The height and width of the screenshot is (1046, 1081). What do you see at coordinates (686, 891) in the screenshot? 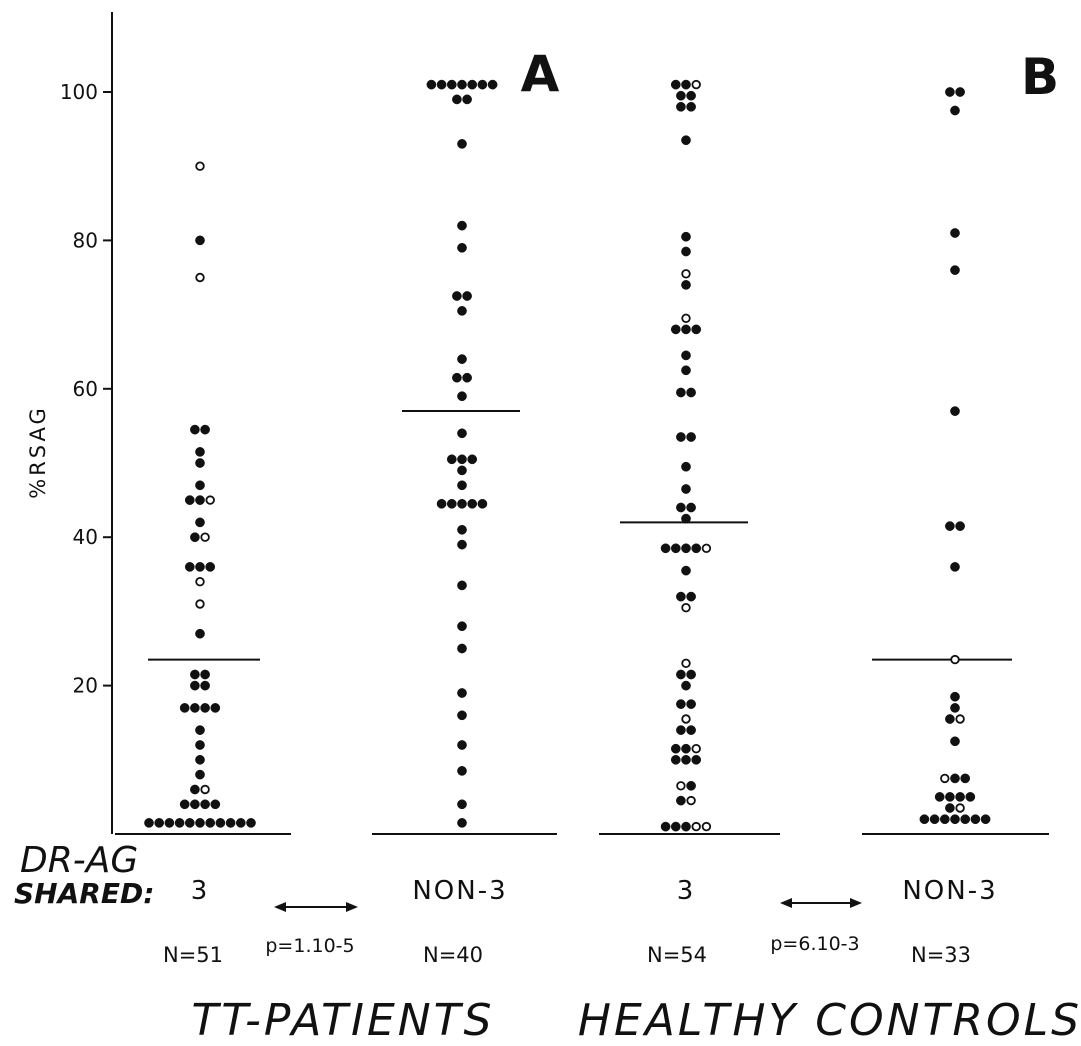
I see `group-label-hc-3: 3` at bounding box center [686, 891].